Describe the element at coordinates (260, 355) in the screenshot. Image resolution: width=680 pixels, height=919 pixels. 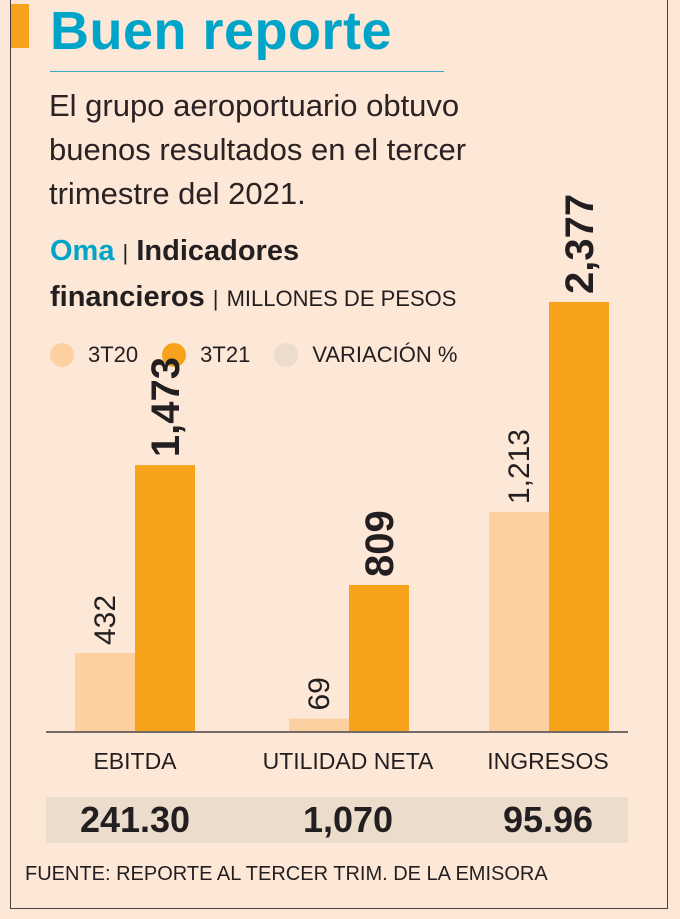
I see `legend: 3T20 3T21 VARIACIÓN %` at that location.